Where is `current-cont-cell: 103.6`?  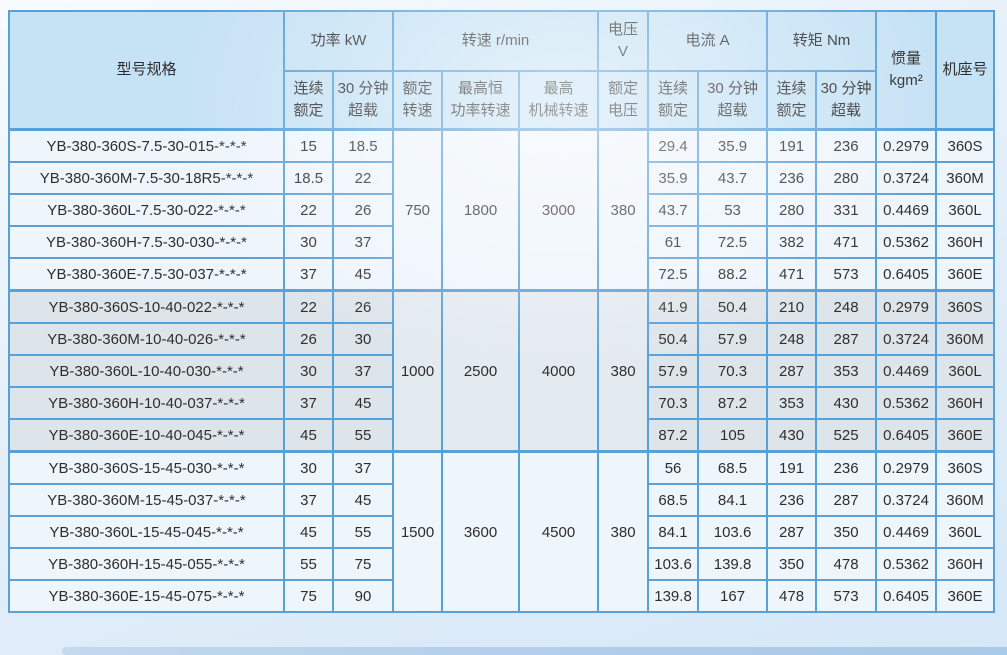
current-cont-cell: 103.6 is located at coordinates (673, 564).